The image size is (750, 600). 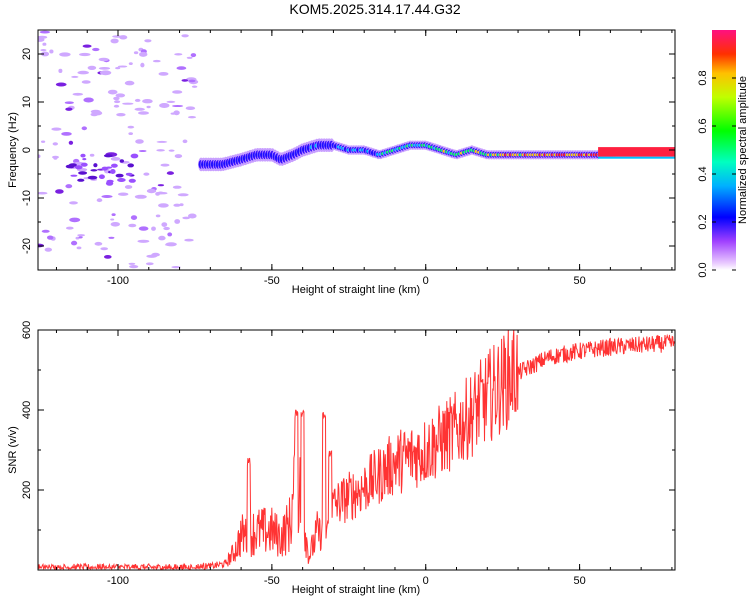 What do you see at coordinates (27, 410) in the screenshot?
I see `snr-y-tick-label: 400` at bounding box center [27, 410].